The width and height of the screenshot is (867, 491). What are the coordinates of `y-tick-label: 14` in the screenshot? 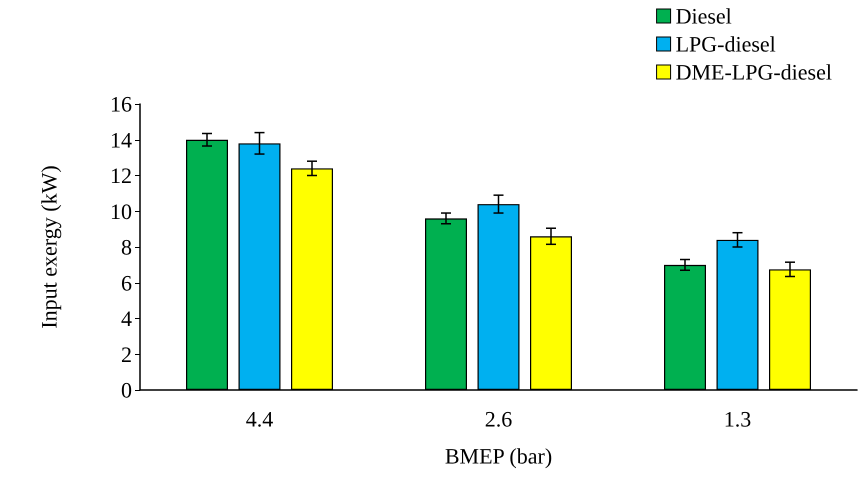 It's located at (121, 139).